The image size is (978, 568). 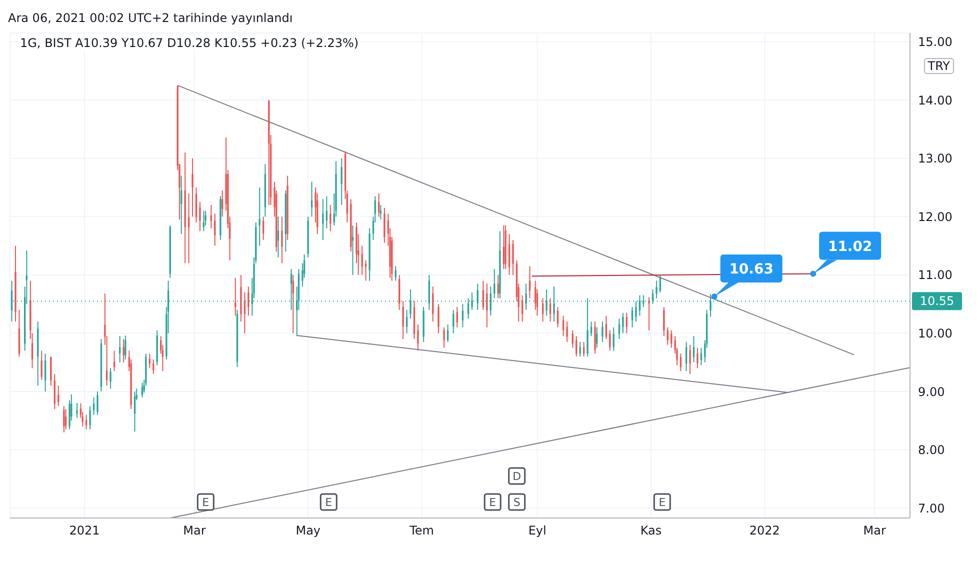 I want to click on annotation: 10.63, so click(x=751, y=269).